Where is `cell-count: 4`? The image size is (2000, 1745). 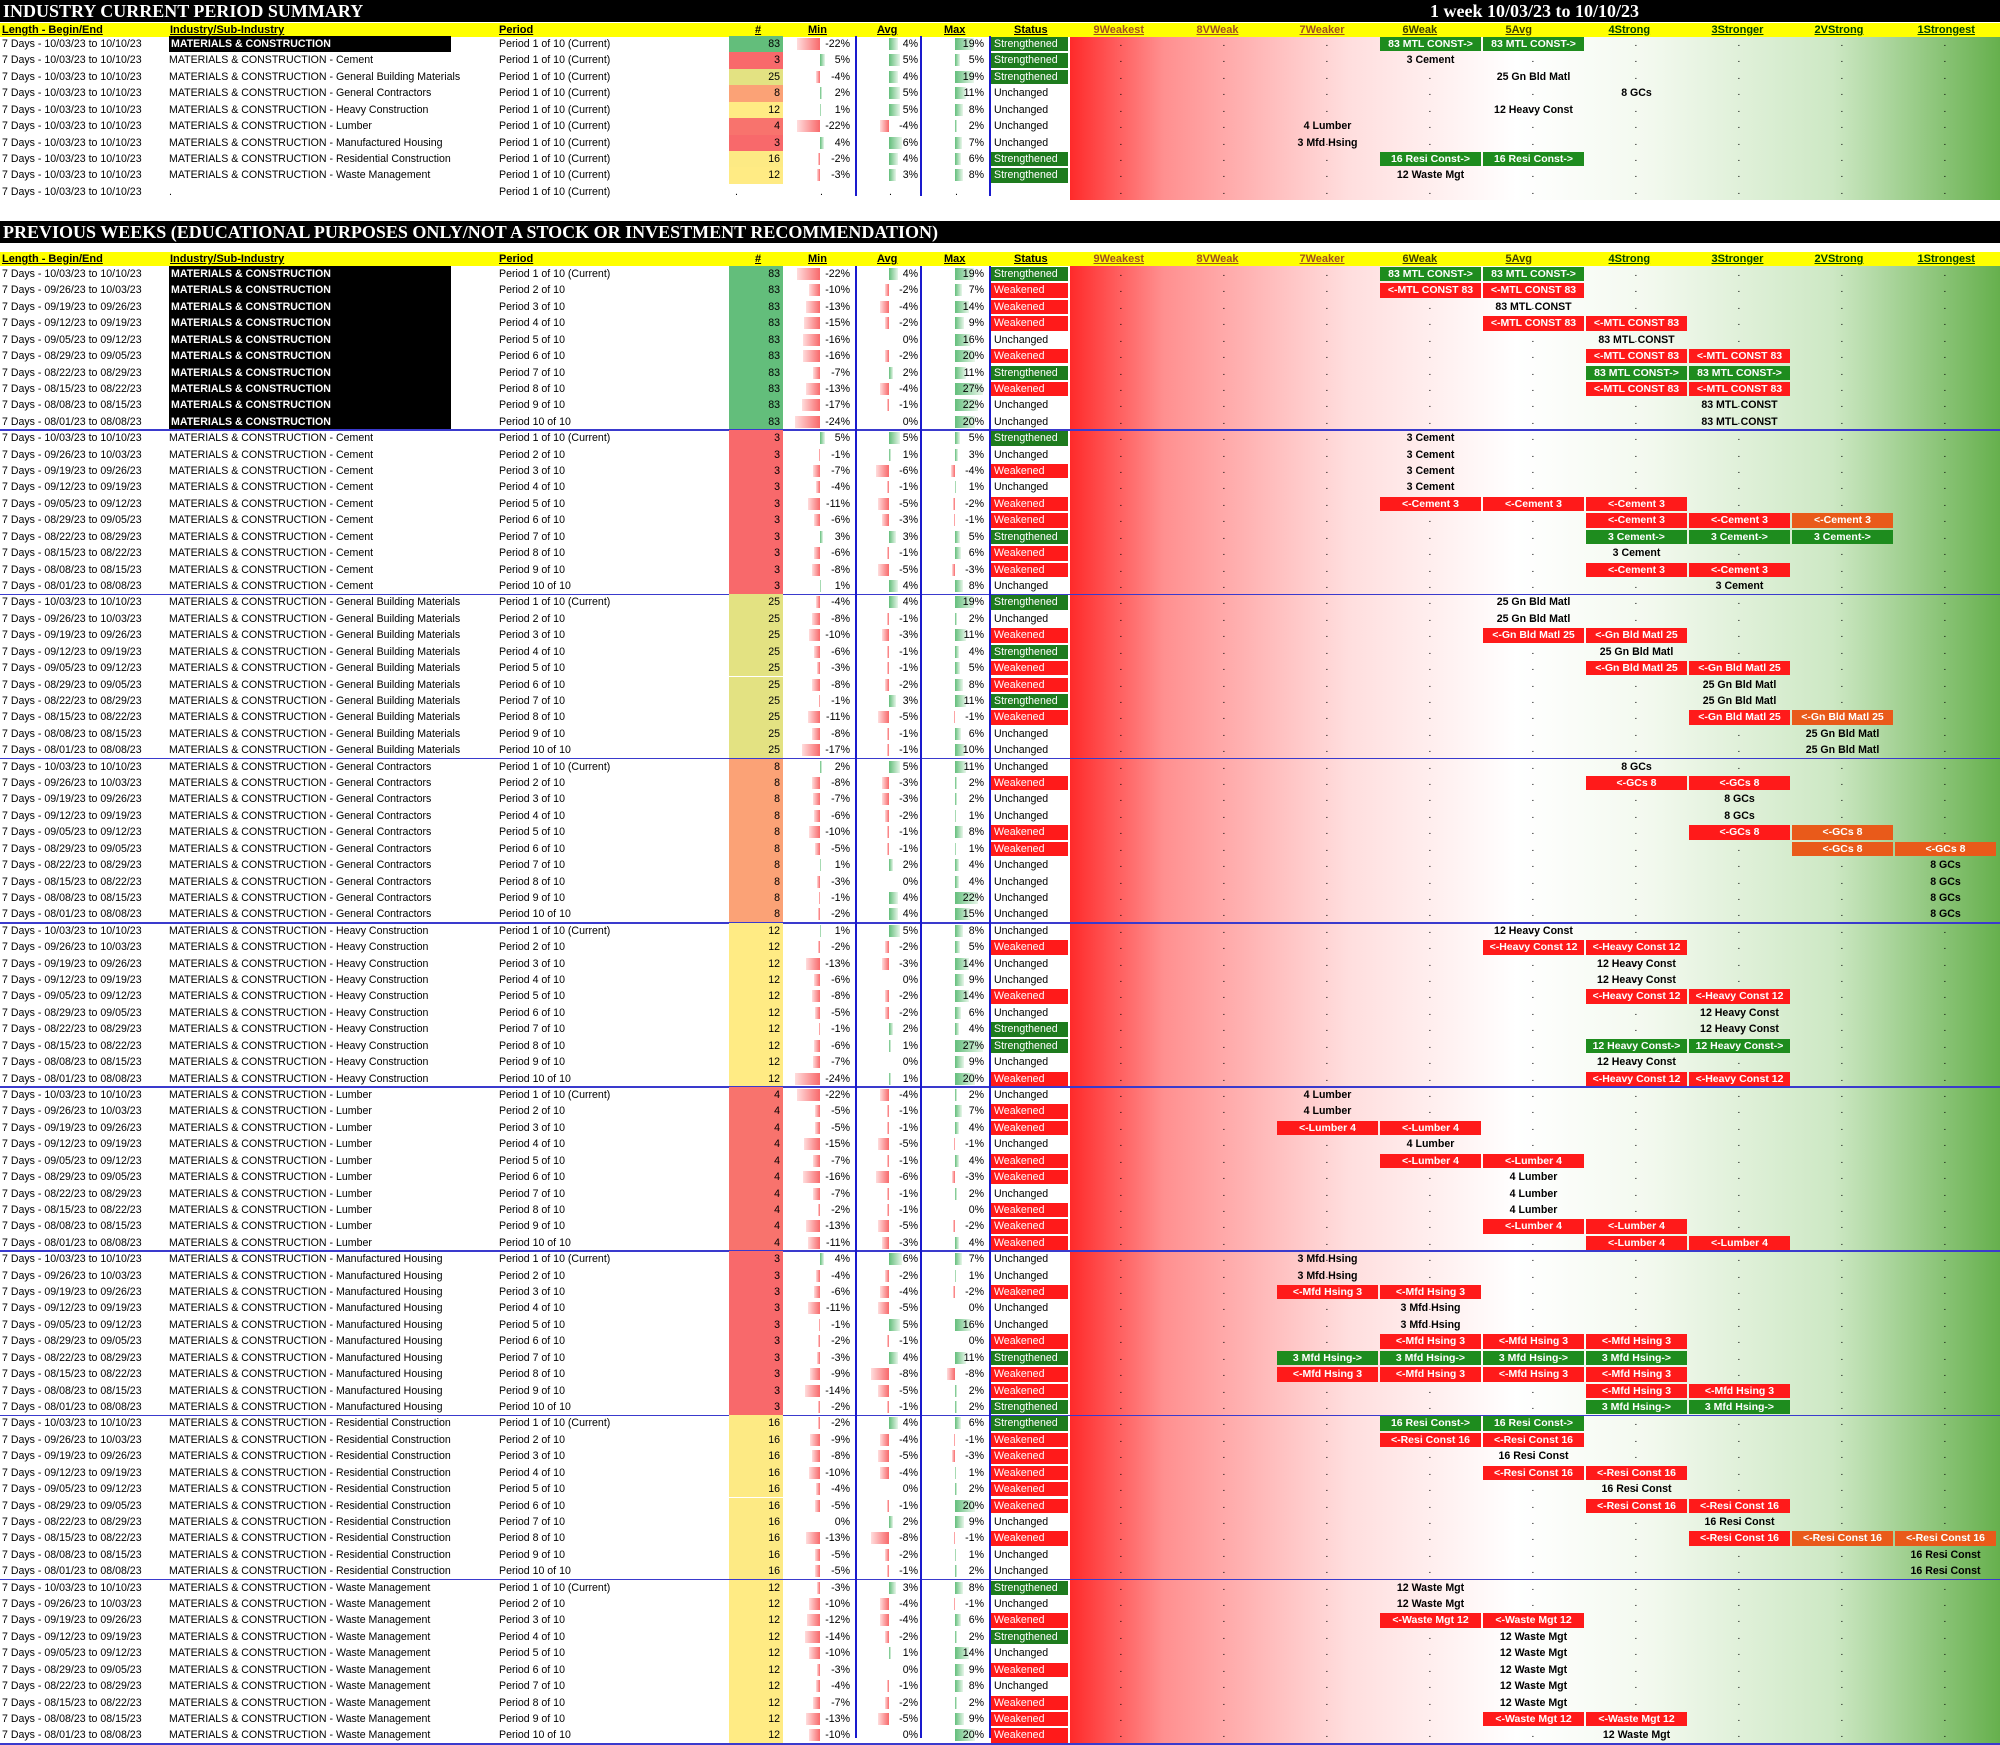
cell-count: 4 is located at coordinates (756, 1095).